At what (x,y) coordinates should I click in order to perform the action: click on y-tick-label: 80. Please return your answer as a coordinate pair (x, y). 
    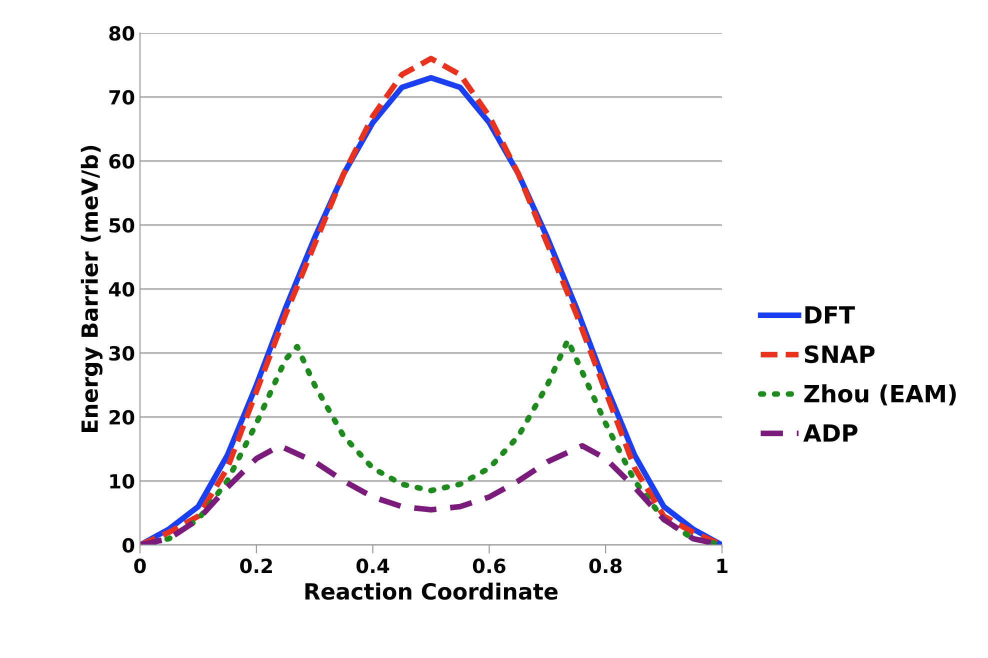
    Looking at the image, I should click on (121, 33).